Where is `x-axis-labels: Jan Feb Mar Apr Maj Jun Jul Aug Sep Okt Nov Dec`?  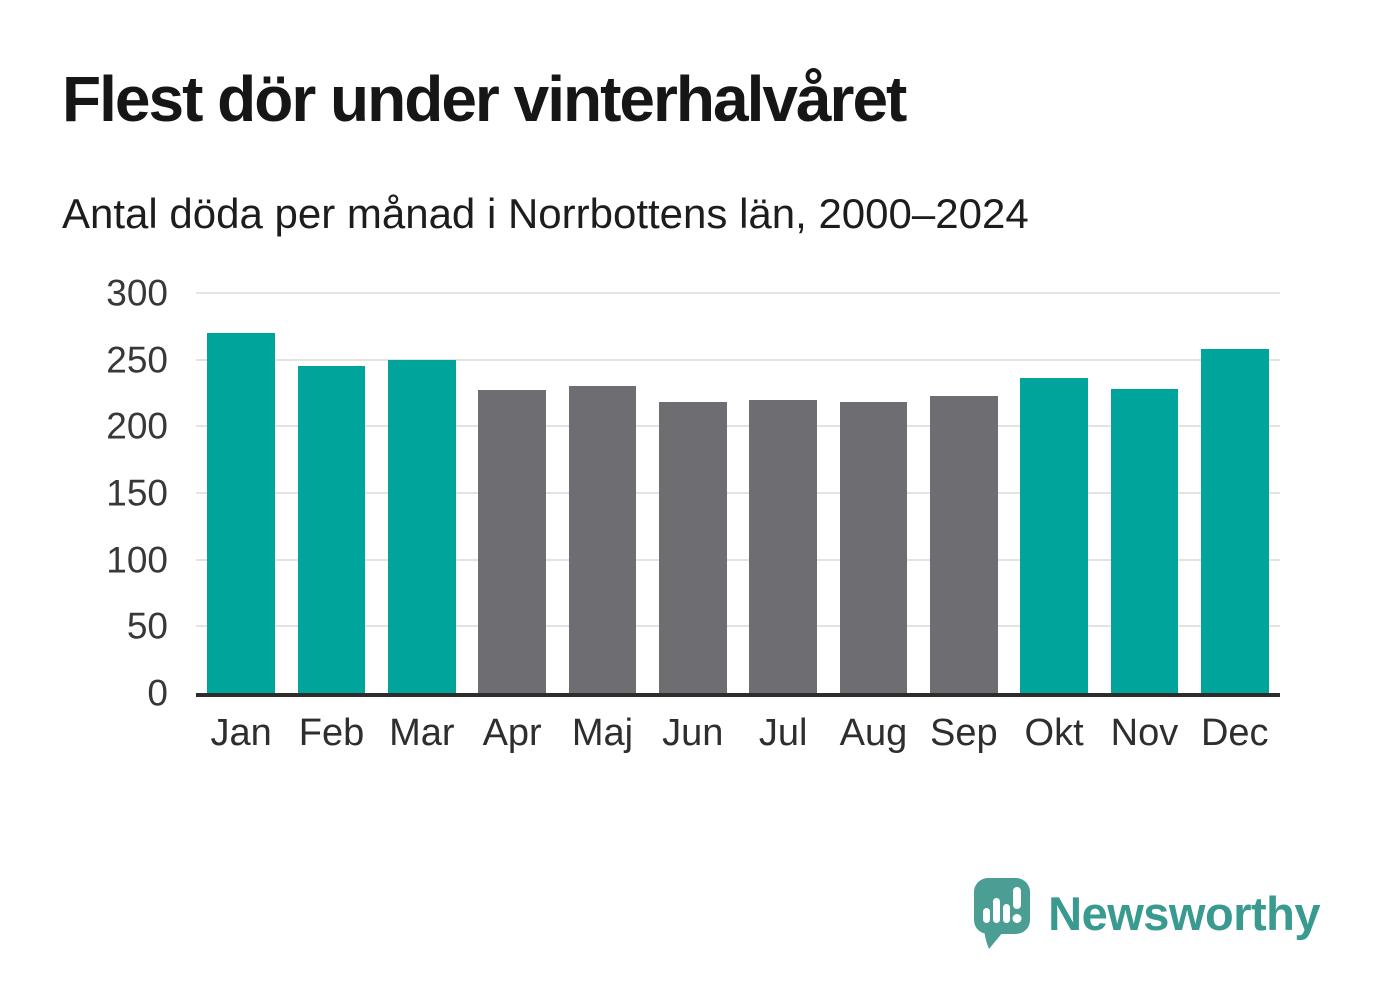
x-axis-labels: Jan Feb Mar Apr Maj Jun Jul Aug Sep Okt Nov Dec is located at coordinates (738, 733).